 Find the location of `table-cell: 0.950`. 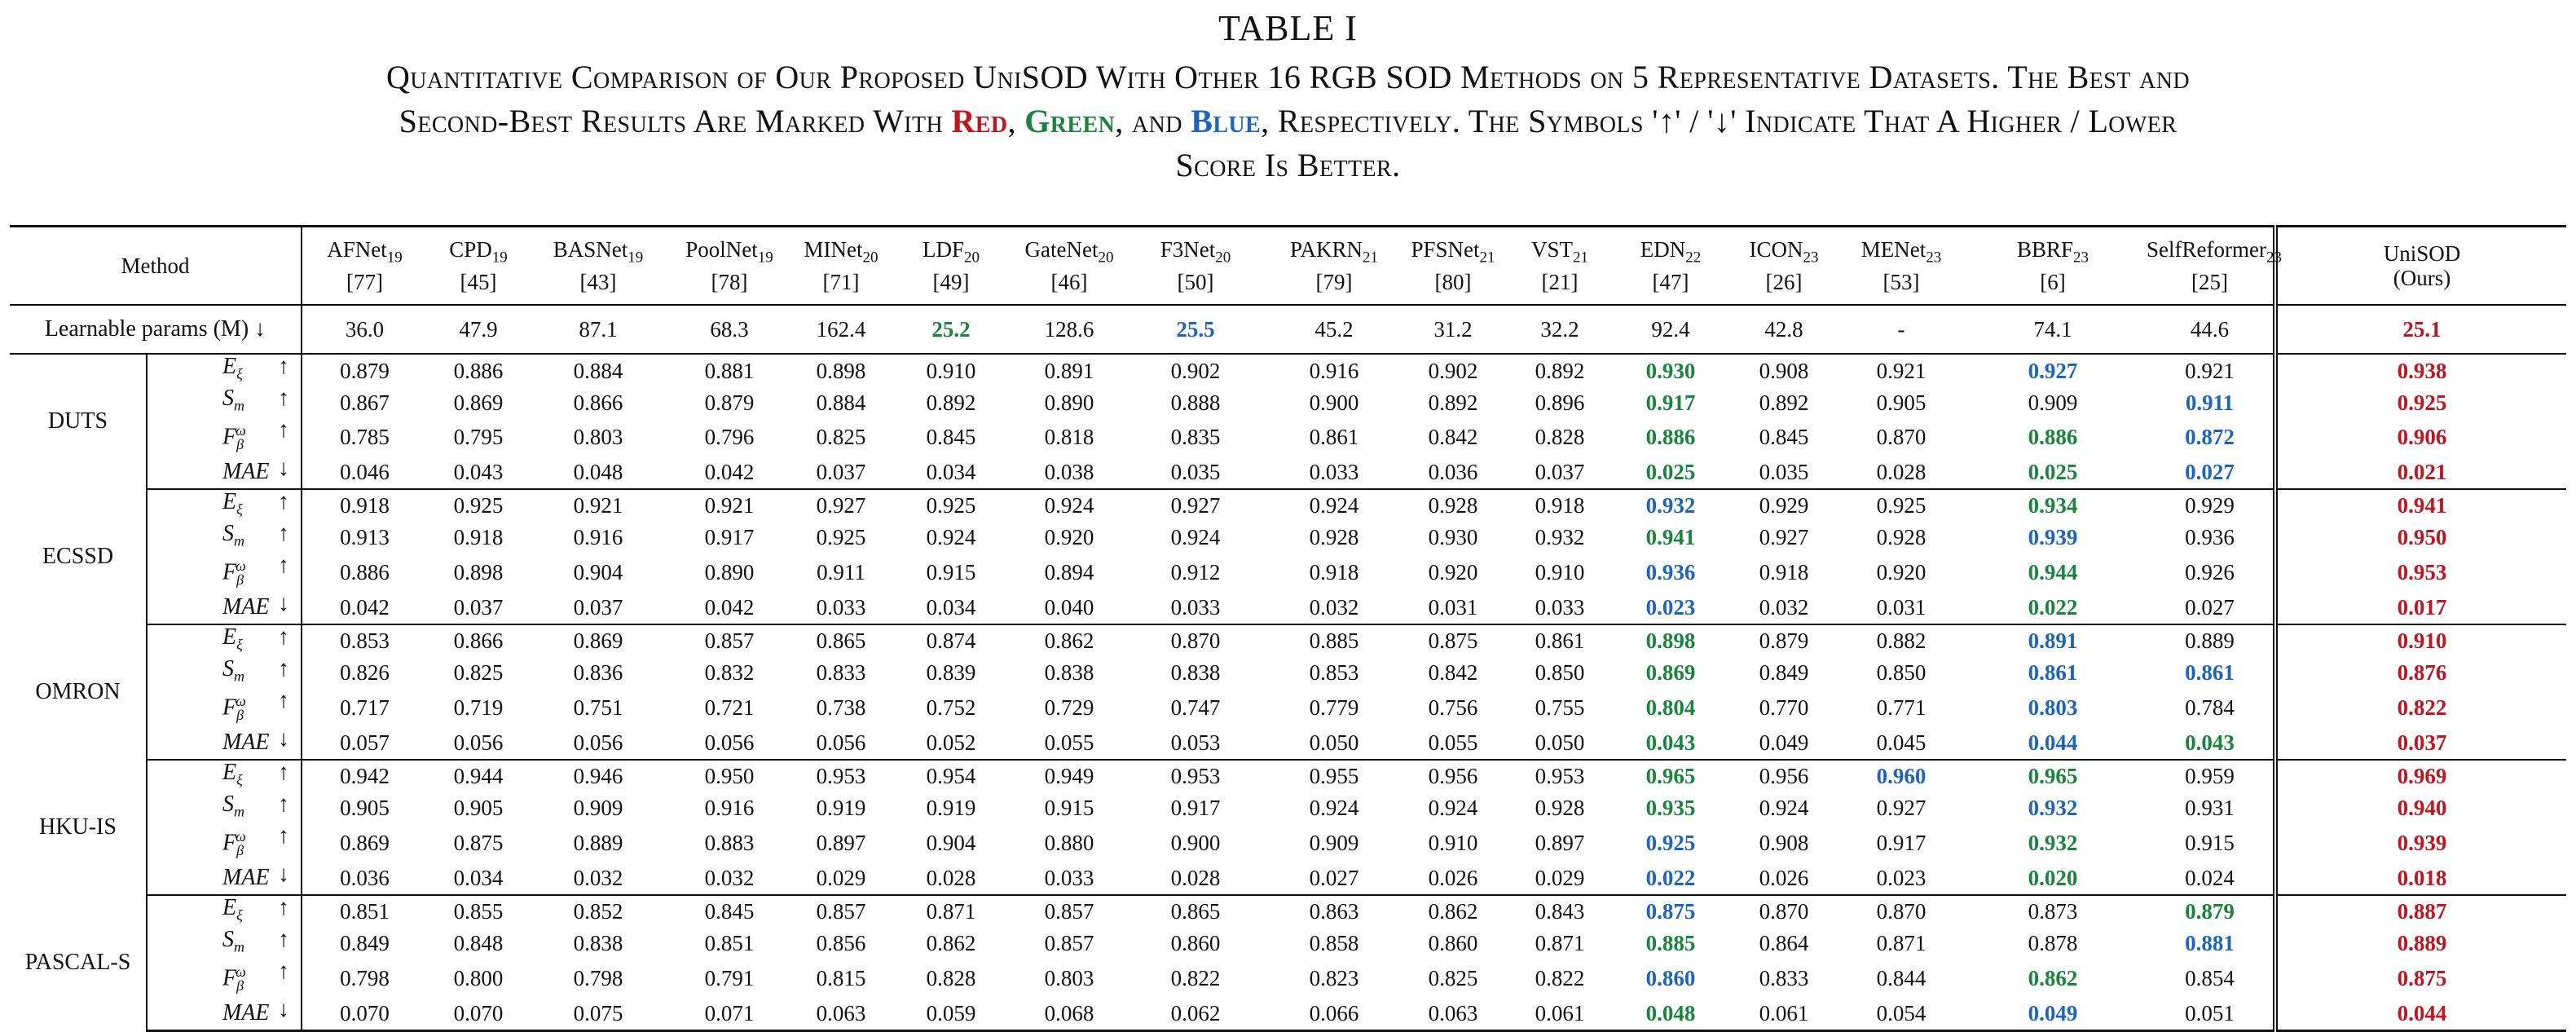

table-cell: 0.950 is located at coordinates (730, 776).